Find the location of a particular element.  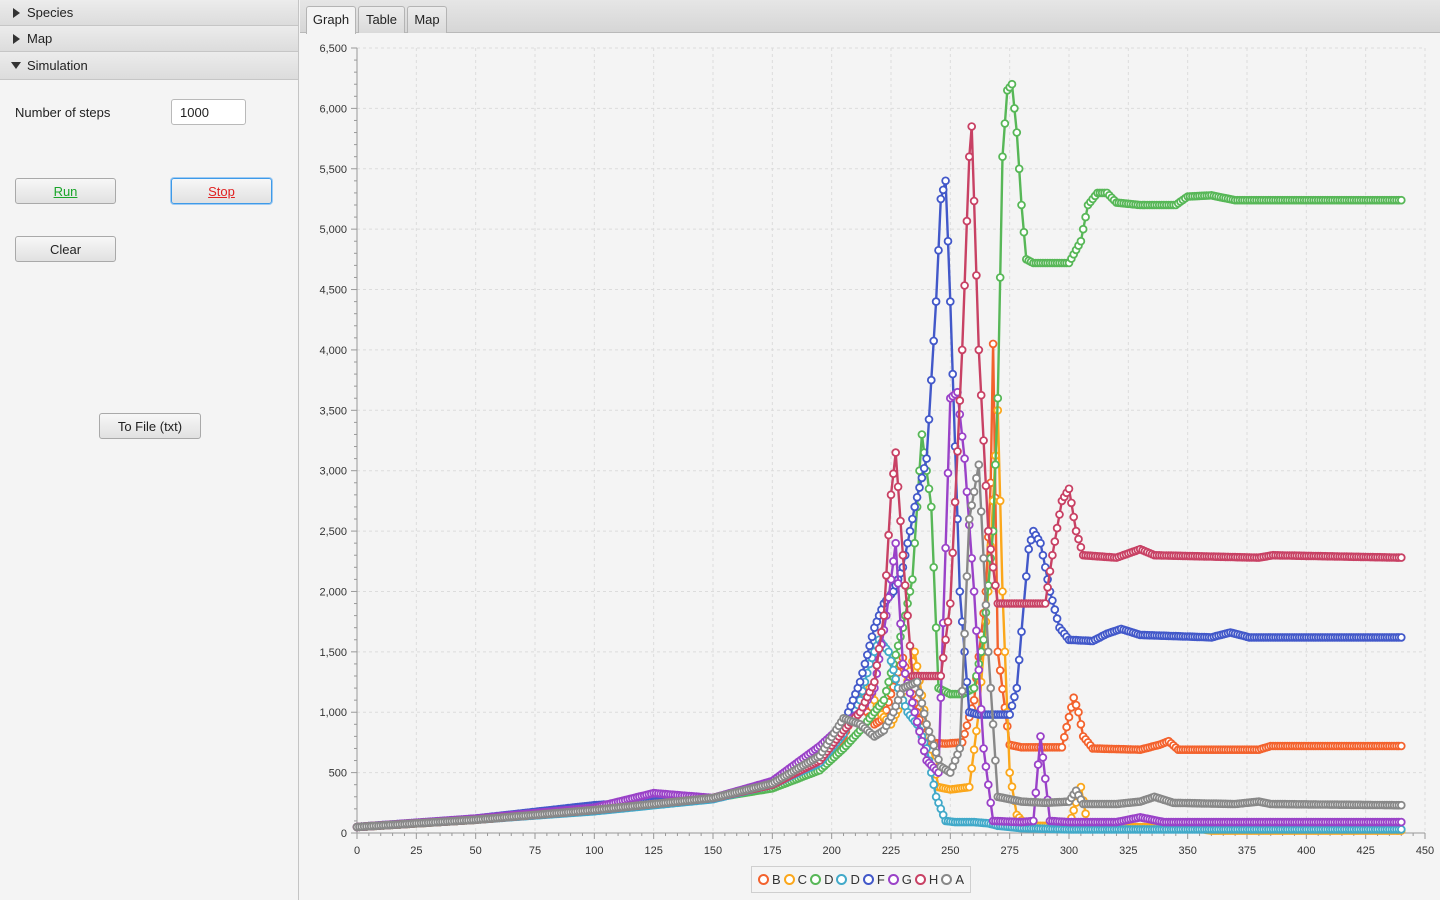

x-tick-label: 450 is located at coordinates (1425, 851).